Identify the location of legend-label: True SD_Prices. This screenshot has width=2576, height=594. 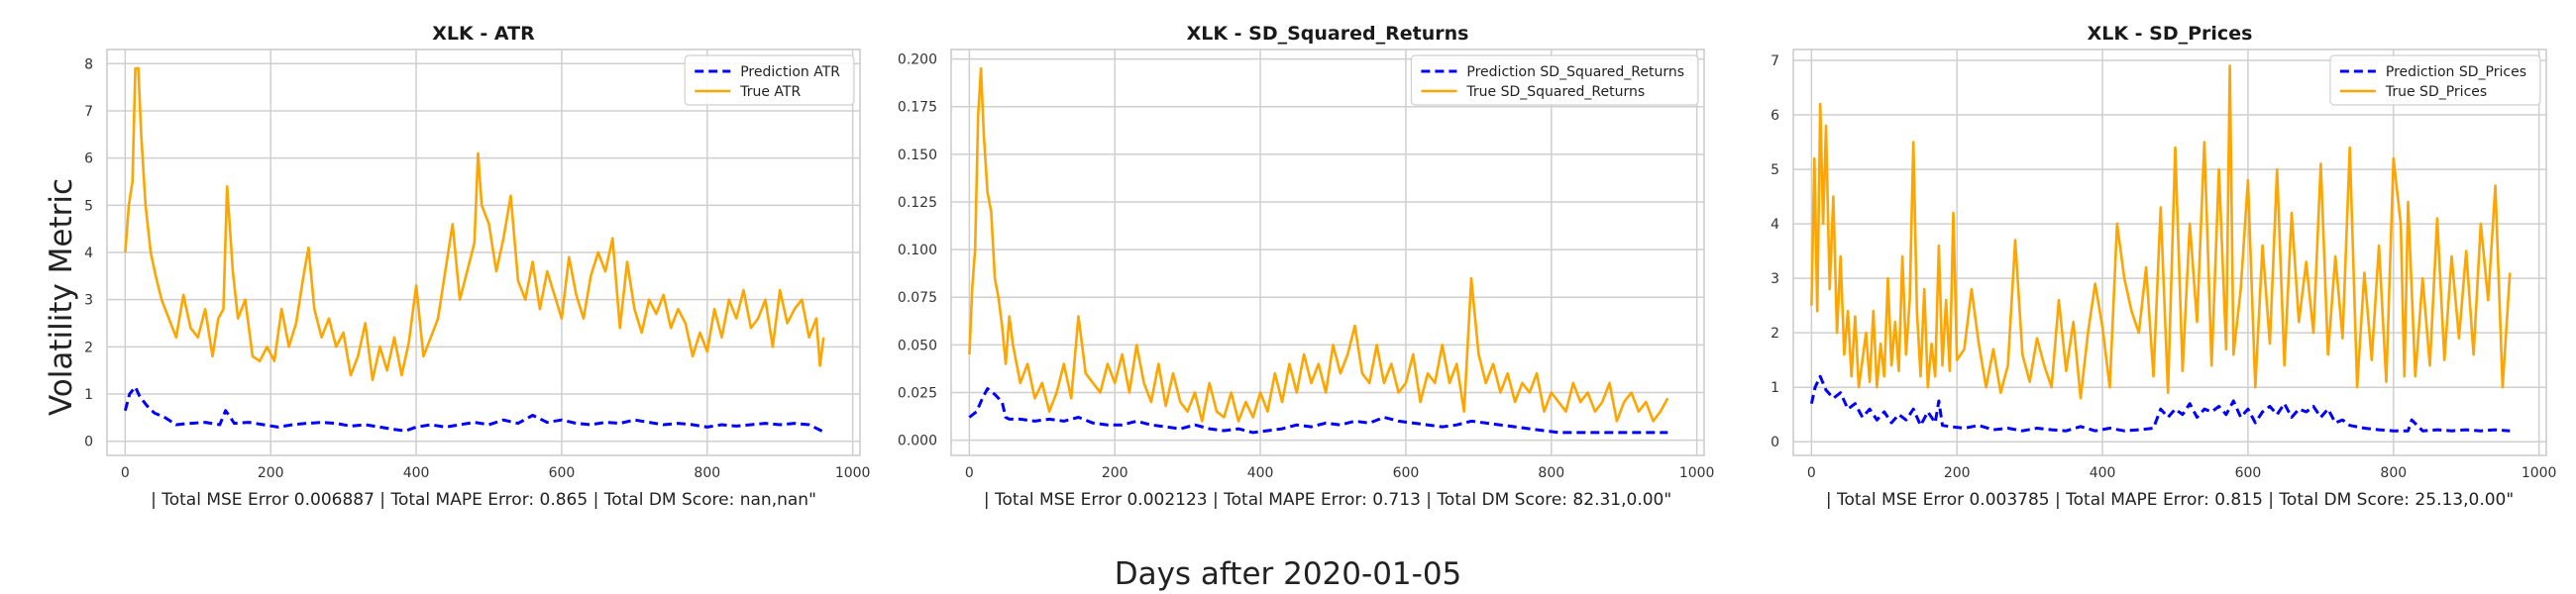
(2436, 92).